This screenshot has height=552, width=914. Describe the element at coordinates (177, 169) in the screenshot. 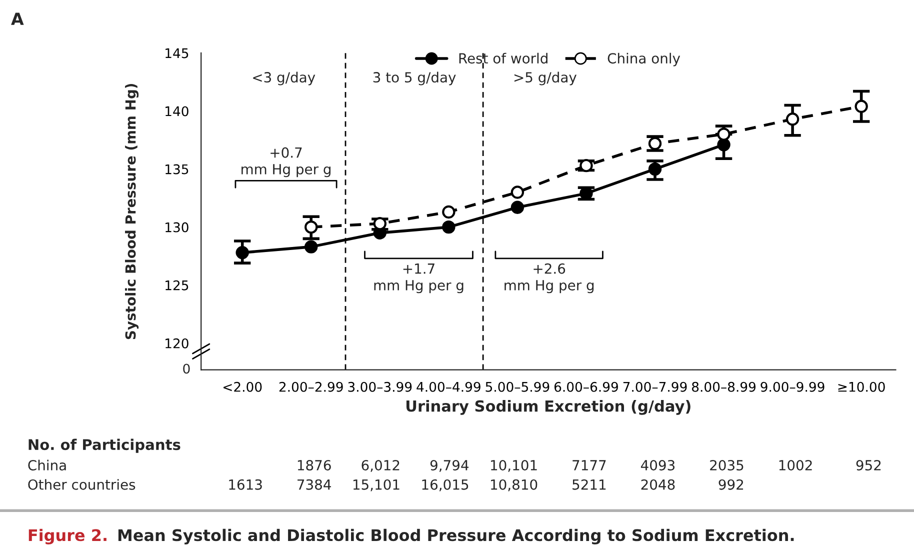

I see `y-tick-label: 135` at that location.